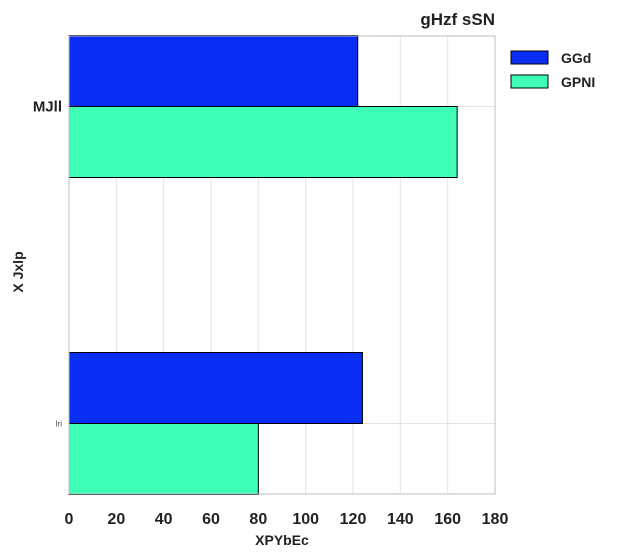  What do you see at coordinates (400, 519) in the screenshot?
I see `x-tick-label: 140` at bounding box center [400, 519].